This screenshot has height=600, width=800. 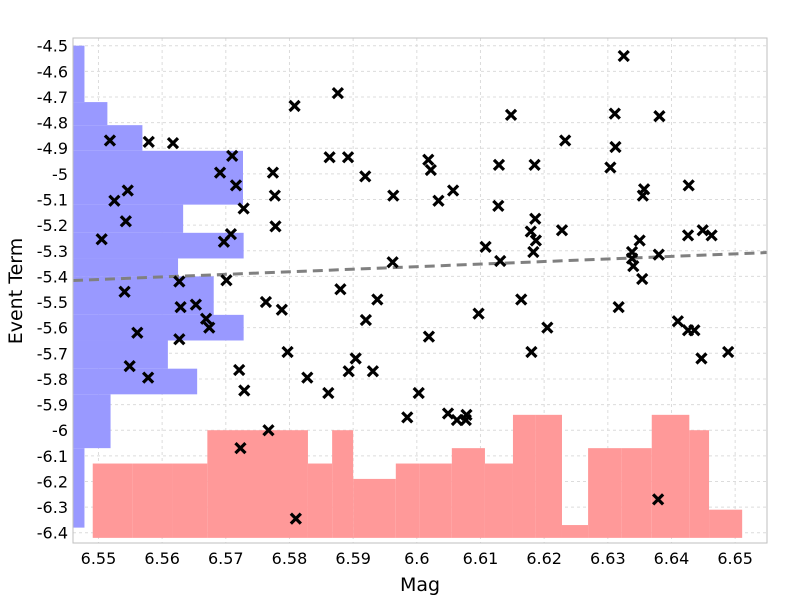 What do you see at coordinates (52, 148) in the screenshot?
I see `y-tick-label: -4.9` at bounding box center [52, 148].